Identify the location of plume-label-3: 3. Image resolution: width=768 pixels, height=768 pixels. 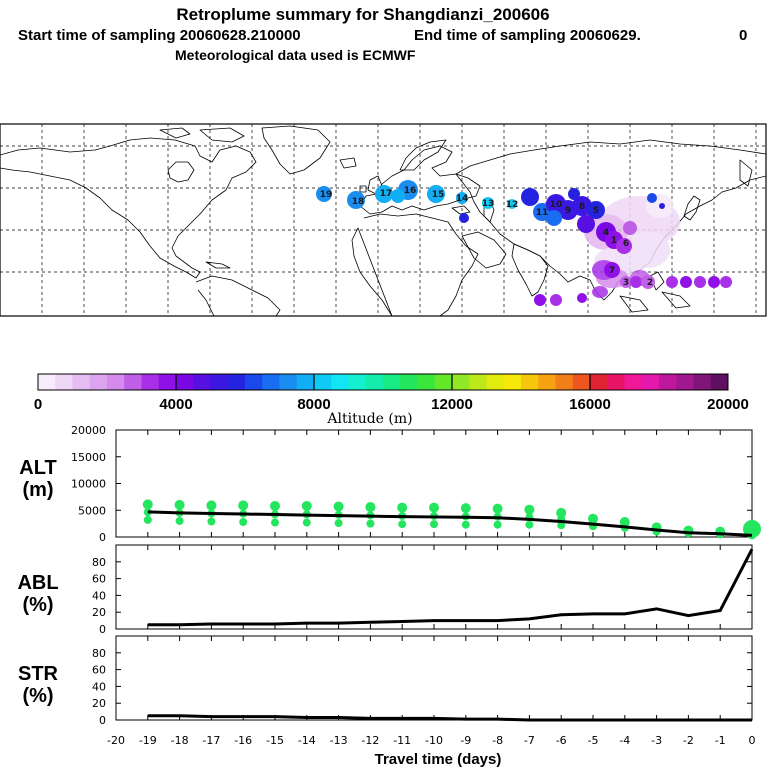
(626, 283).